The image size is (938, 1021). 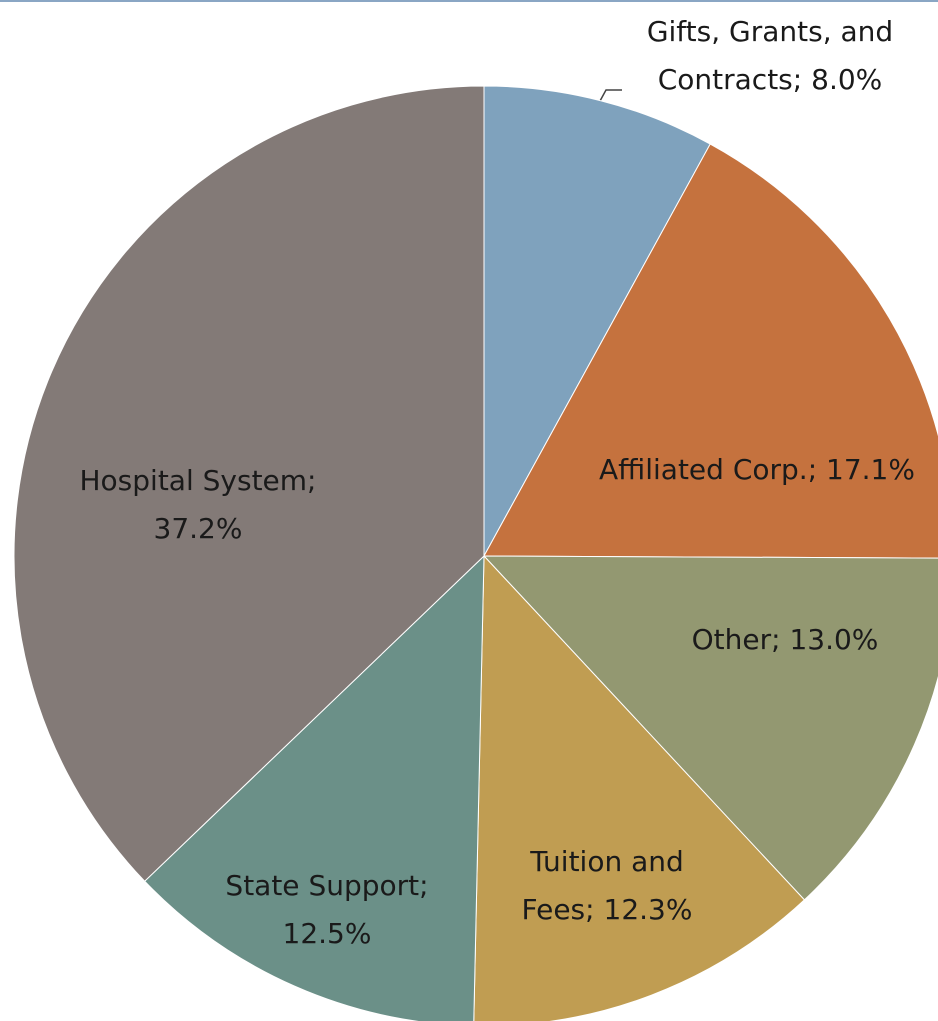 I want to click on slice-label: Gifts, Grants, and Contracts; 8.0%, so click(x=769, y=56).